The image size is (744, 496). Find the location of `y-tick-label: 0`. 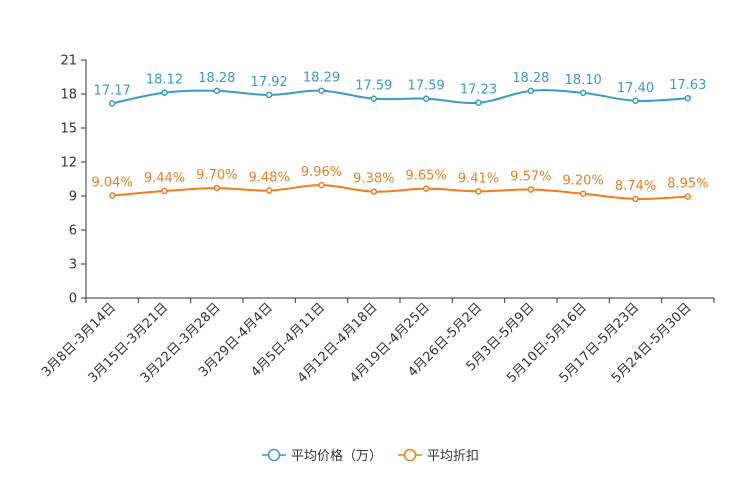

y-tick-label: 0 is located at coordinates (73, 299).